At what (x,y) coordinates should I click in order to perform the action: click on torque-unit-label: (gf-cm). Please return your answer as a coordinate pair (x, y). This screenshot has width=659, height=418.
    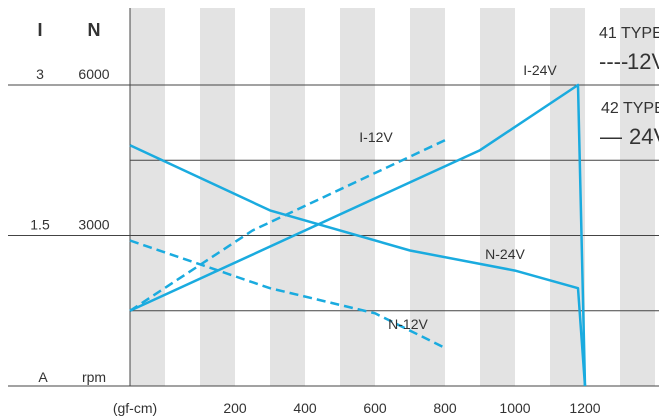
    Looking at the image, I should click on (135, 408).